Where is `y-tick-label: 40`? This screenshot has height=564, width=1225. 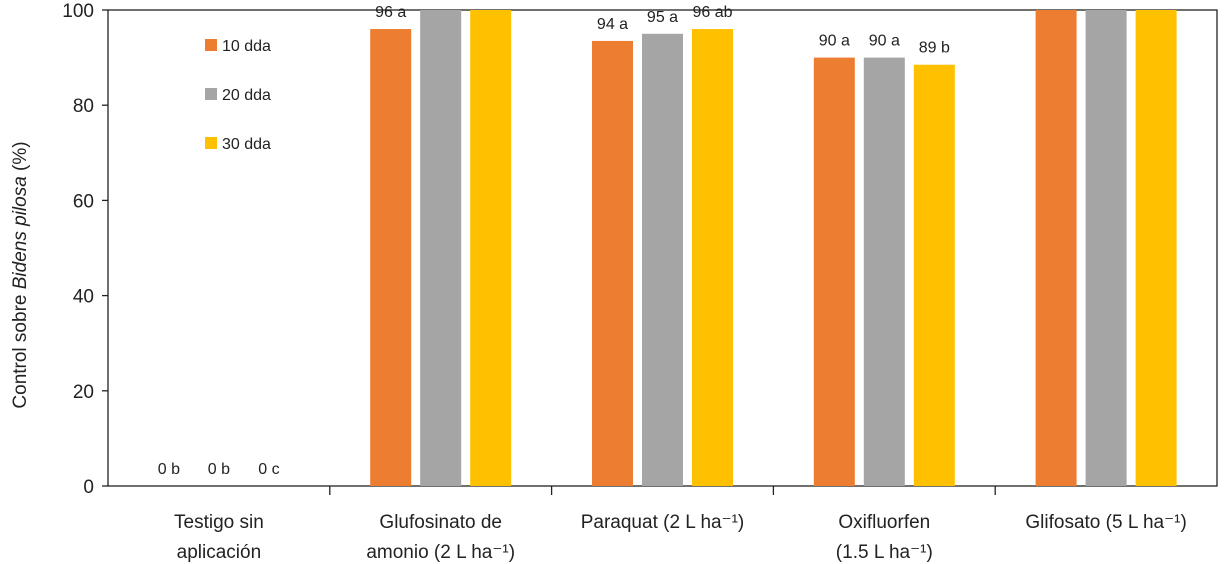
y-tick-label: 40 is located at coordinates (83, 297).